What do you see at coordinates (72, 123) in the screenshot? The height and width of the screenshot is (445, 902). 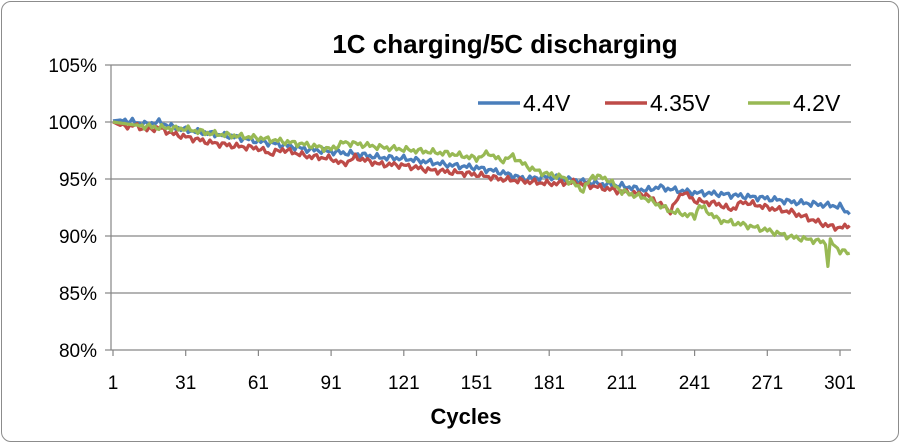 I see `y-tick-label: 100%` at bounding box center [72, 123].